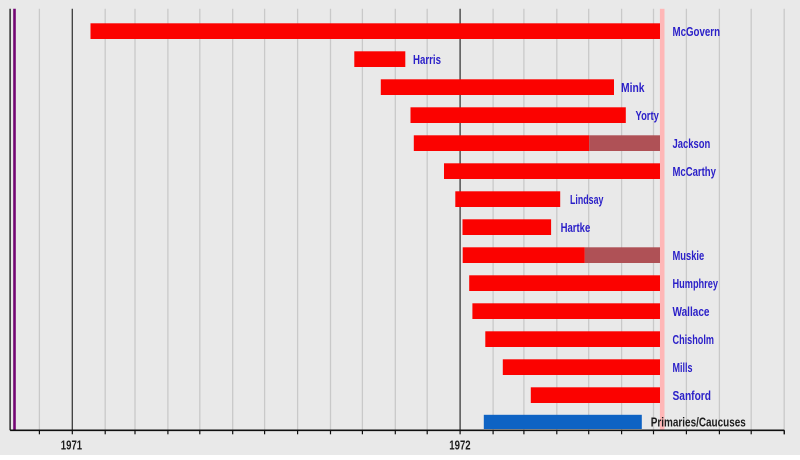 The image size is (800, 460). Describe the element at coordinates (683, 367) in the screenshot. I see `svg-text: Mills` at that location.